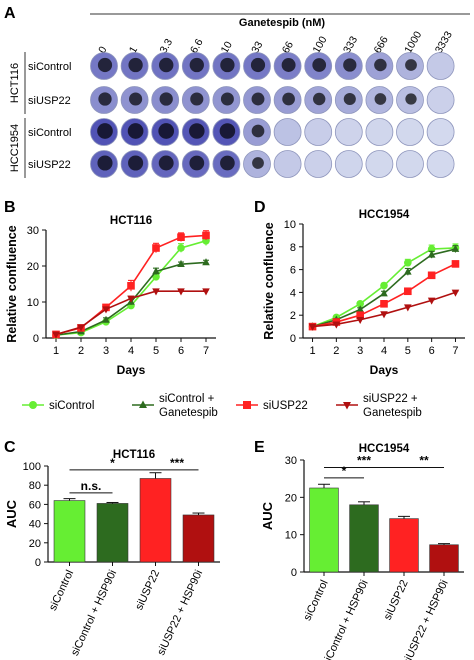  What do you see at coordinates (360, 351) in the screenshot?
I see `x-tick-label: 3` at bounding box center [360, 351].